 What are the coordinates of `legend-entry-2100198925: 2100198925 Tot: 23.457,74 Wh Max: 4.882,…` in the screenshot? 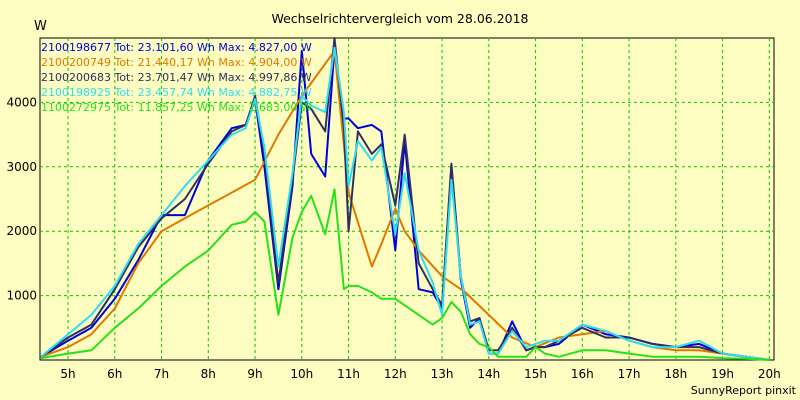 It's located at (176, 92).